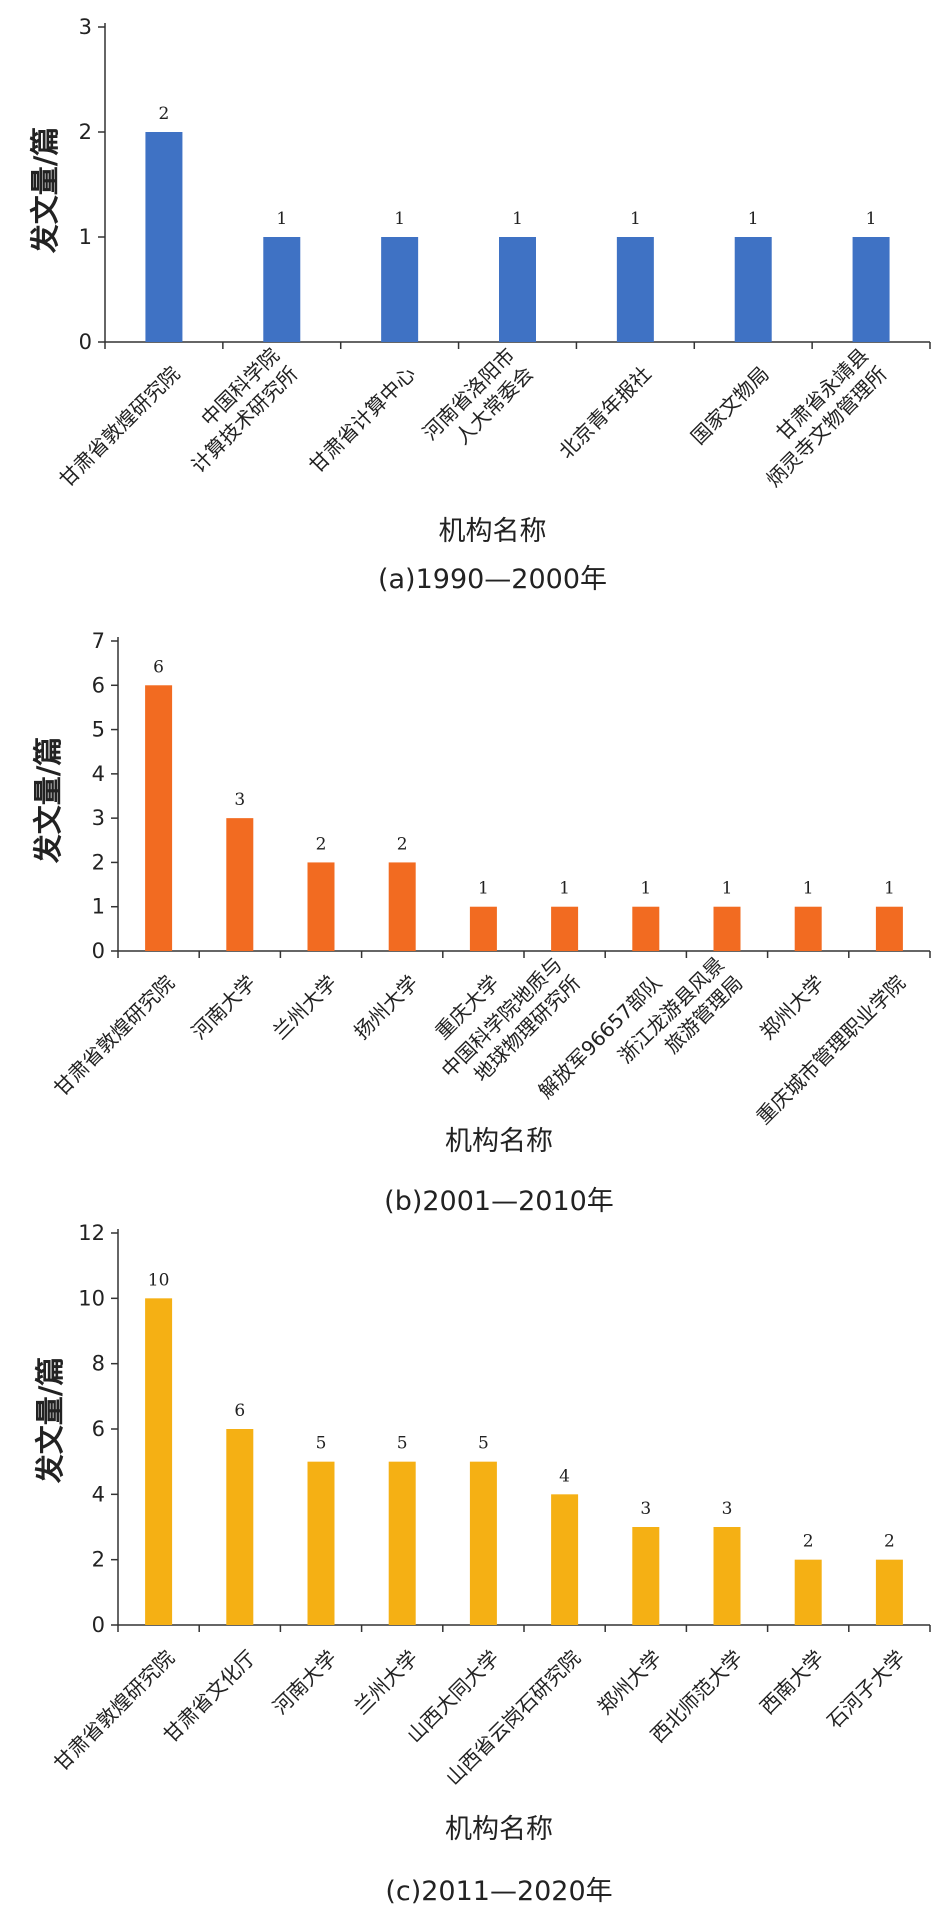  What do you see at coordinates (239, 800) in the screenshot?
I see `chart1-data-label: 3` at bounding box center [239, 800].